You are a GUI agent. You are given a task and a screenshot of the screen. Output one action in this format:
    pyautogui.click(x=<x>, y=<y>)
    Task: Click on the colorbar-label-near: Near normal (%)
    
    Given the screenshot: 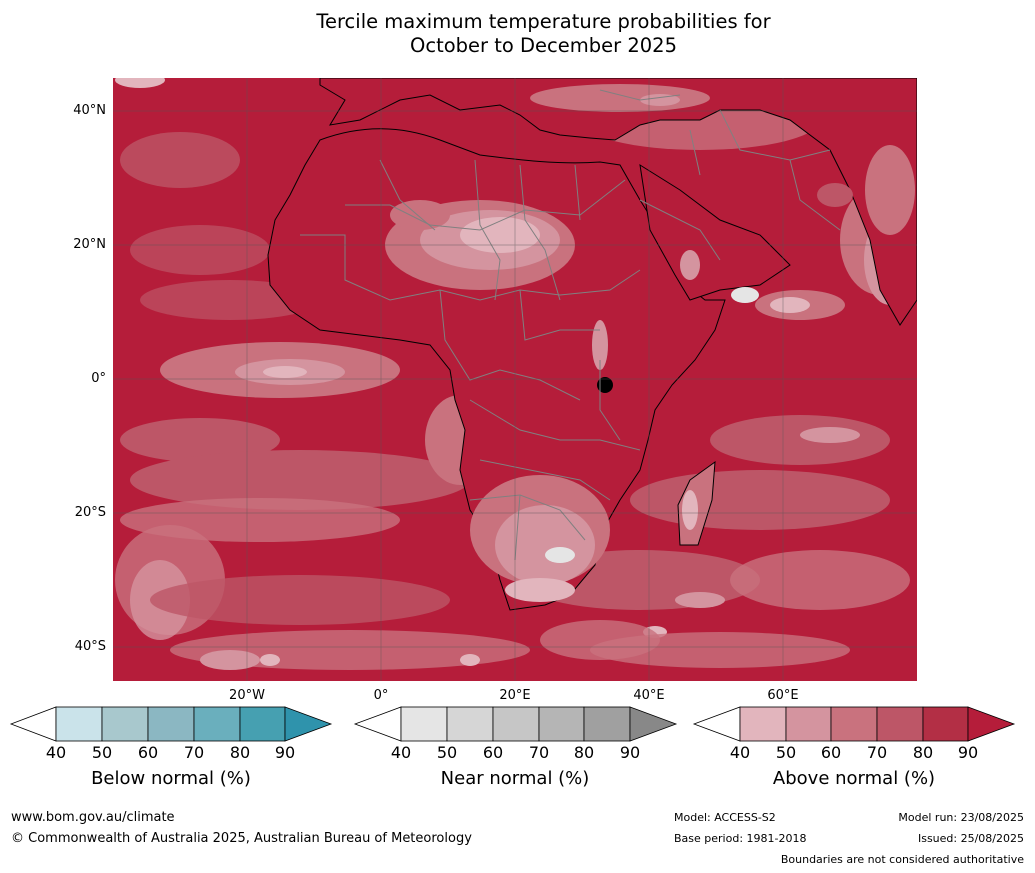 What is the action you would take?
    pyautogui.click(x=515, y=778)
    